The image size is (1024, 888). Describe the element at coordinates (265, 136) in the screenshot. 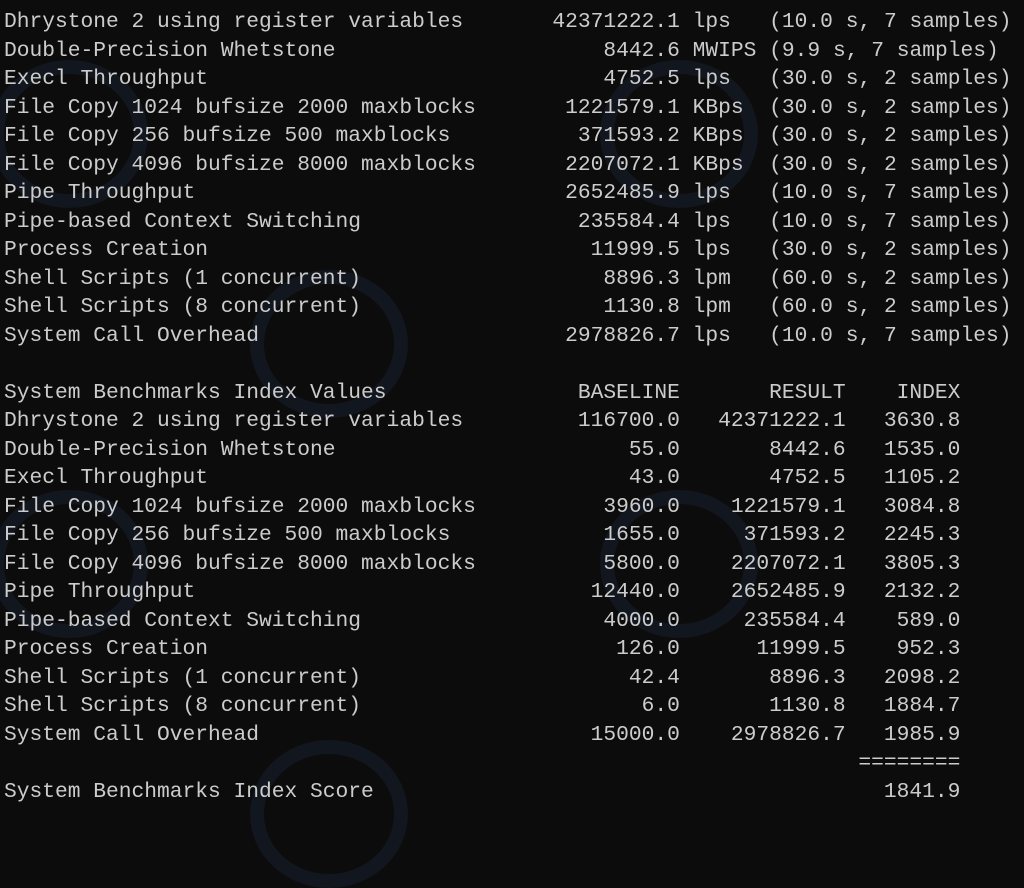

I see `test-name: File Copy 256 bufsize 500 maxblocks` at that location.